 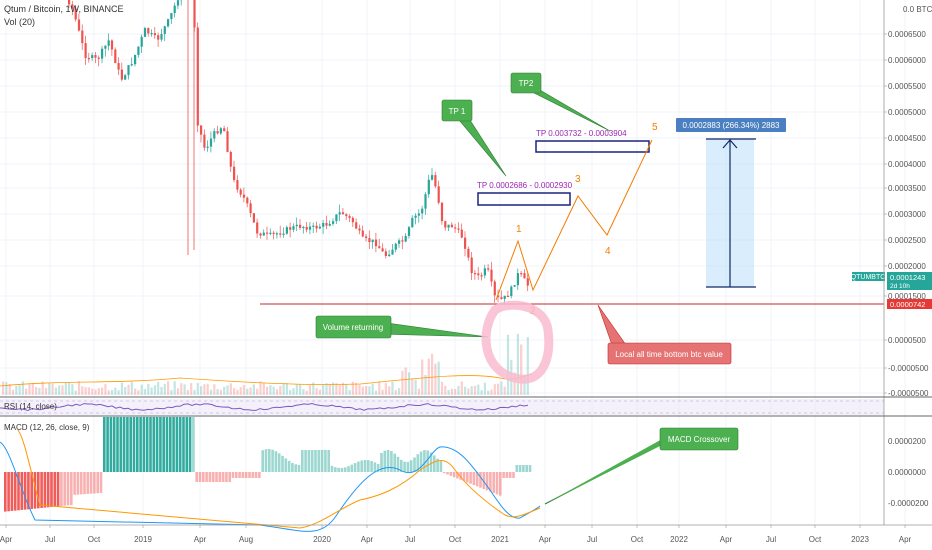 What do you see at coordinates (574, 220) in the screenshot?
I see `projected-wave-path` at bounding box center [574, 220].